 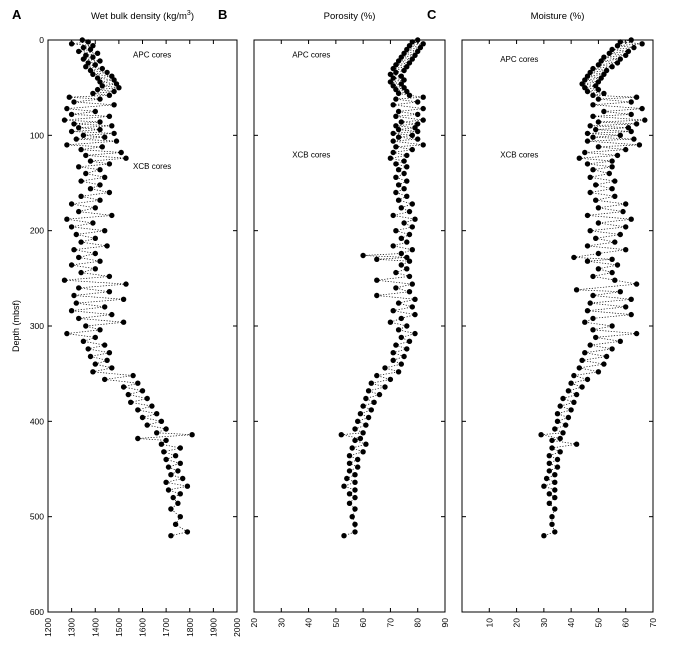 I want to click on x-tick-label: 50, so click(x=336, y=623).